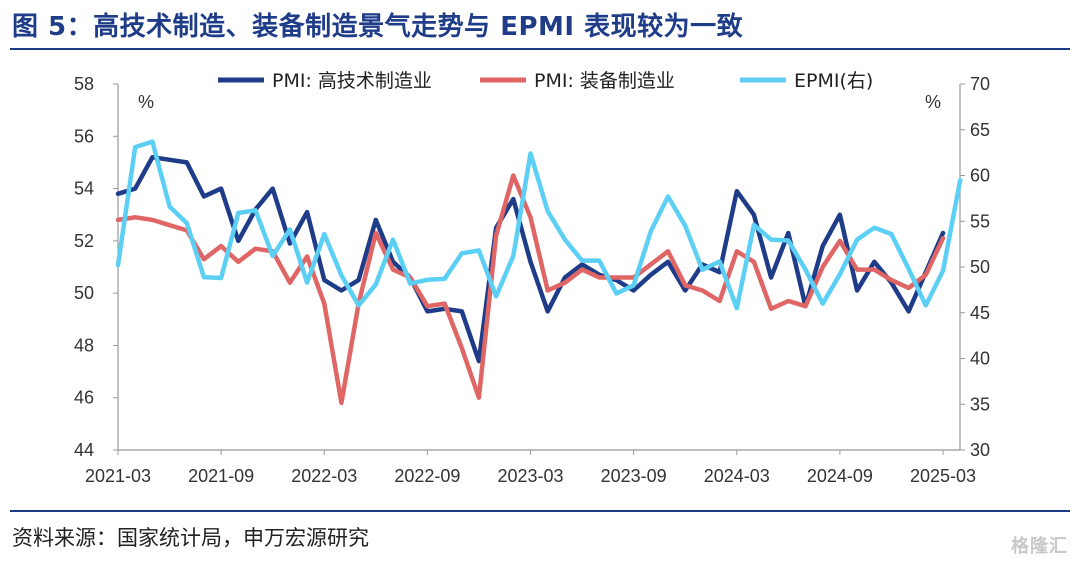 Image resolution: width=1080 pixels, height=564 pixels. I want to click on right-axis-tick-label: 35, so click(980, 404).